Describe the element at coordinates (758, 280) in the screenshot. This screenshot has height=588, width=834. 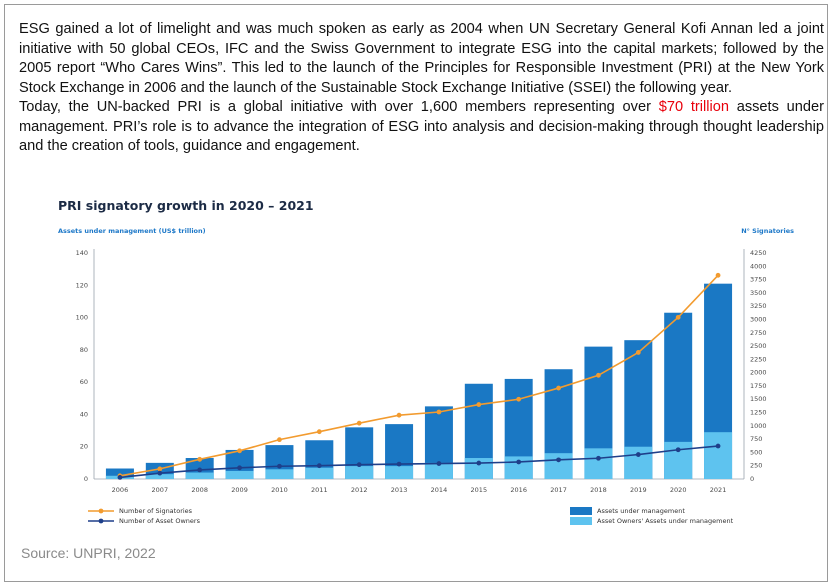
I see `y-tick-label-right: 3750` at that location.